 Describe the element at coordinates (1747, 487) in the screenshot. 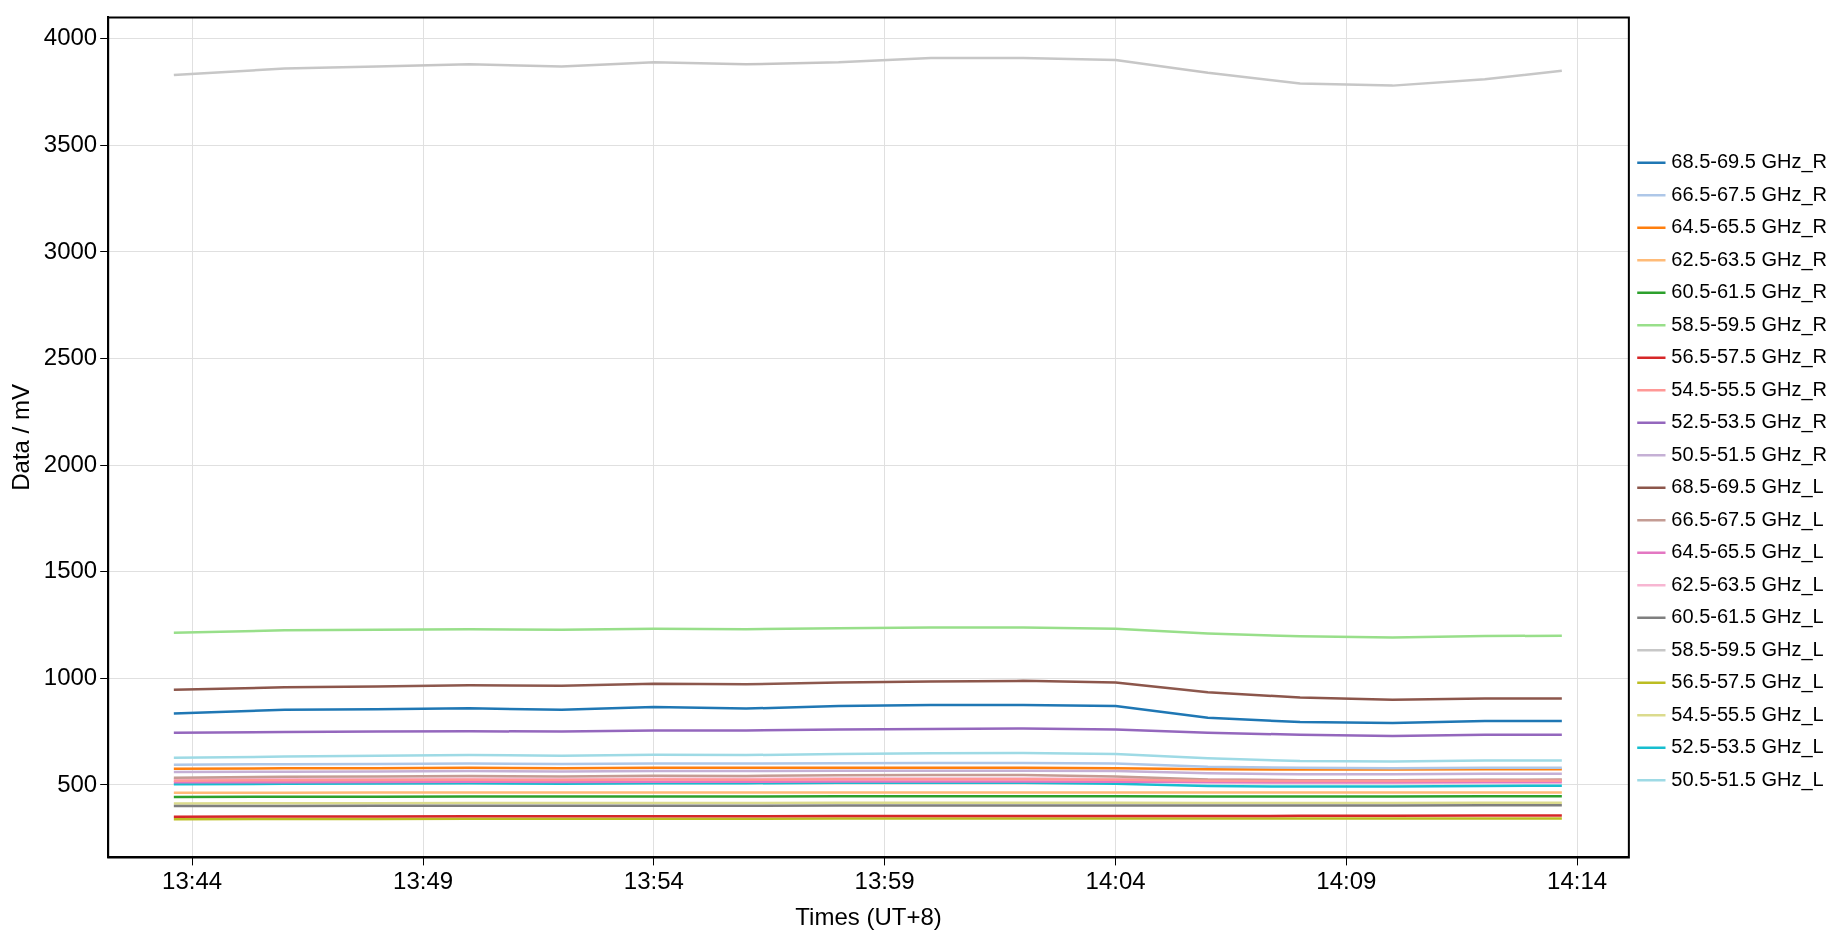

I see `legend-label: 68.5-69.5 GHz_L` at that location.